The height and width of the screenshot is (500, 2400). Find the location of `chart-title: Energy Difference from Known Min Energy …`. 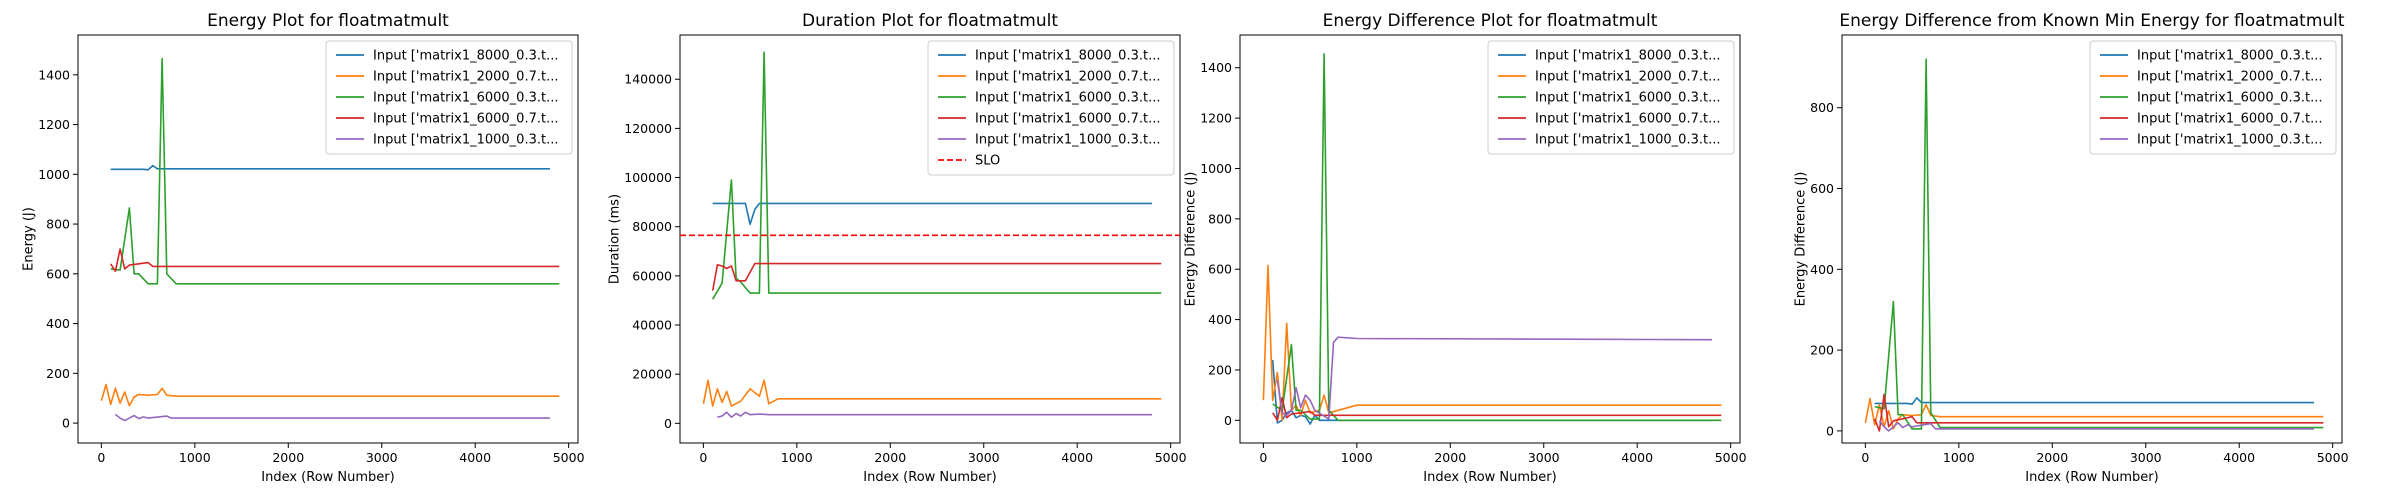

chart-title: Energy Difference from Known Min Energy … is located at coordinates (2091, 21).